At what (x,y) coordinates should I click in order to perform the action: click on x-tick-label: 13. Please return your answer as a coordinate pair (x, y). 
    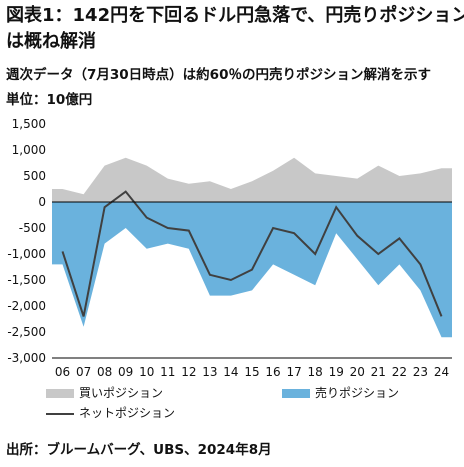
    Looking at the image, I should click on (209, 372).